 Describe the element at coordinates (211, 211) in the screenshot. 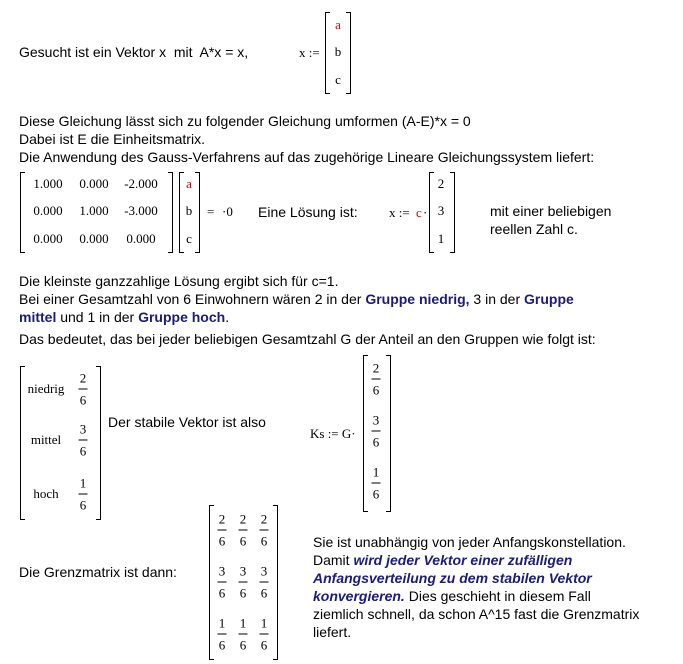

I see `equals: =` at that location.